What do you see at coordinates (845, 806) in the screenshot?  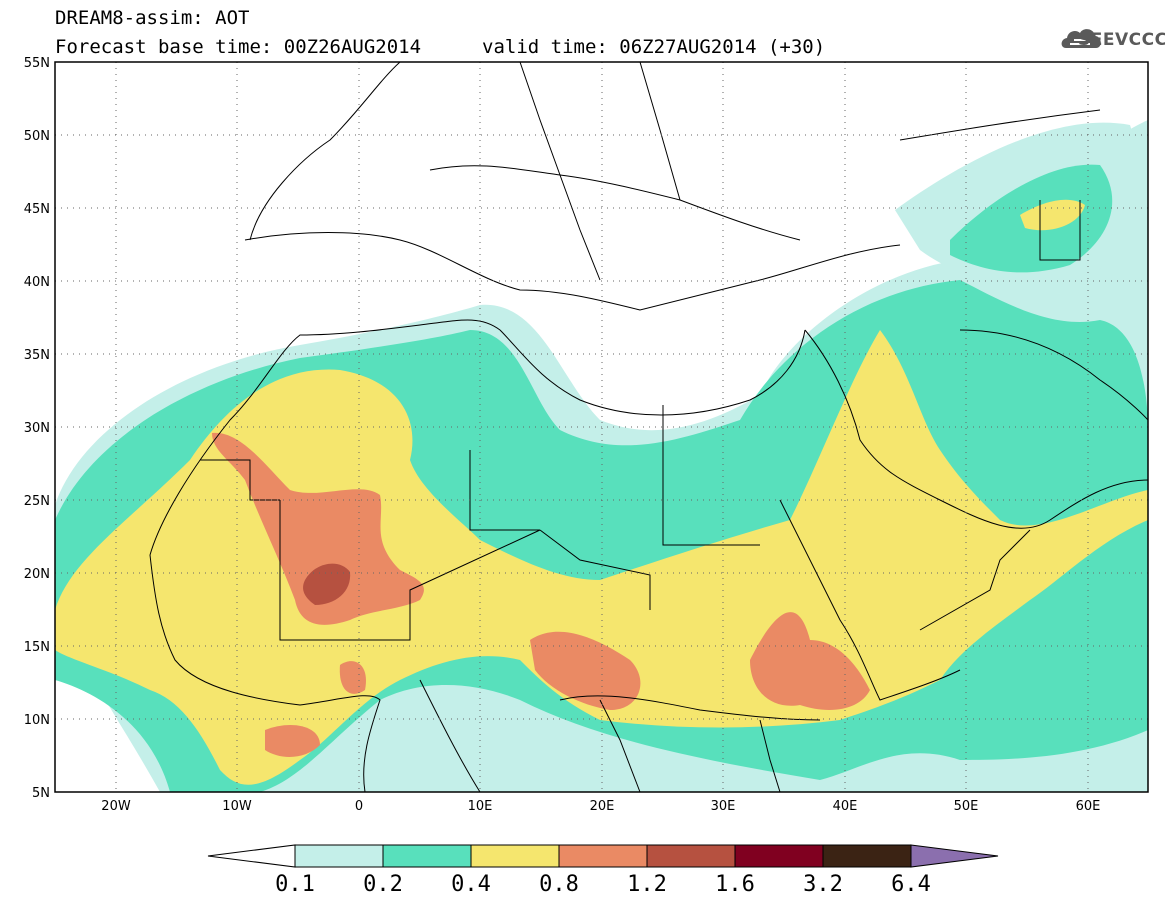 I see `lon-tick-label: 40E` at bounding box center [845, 806].